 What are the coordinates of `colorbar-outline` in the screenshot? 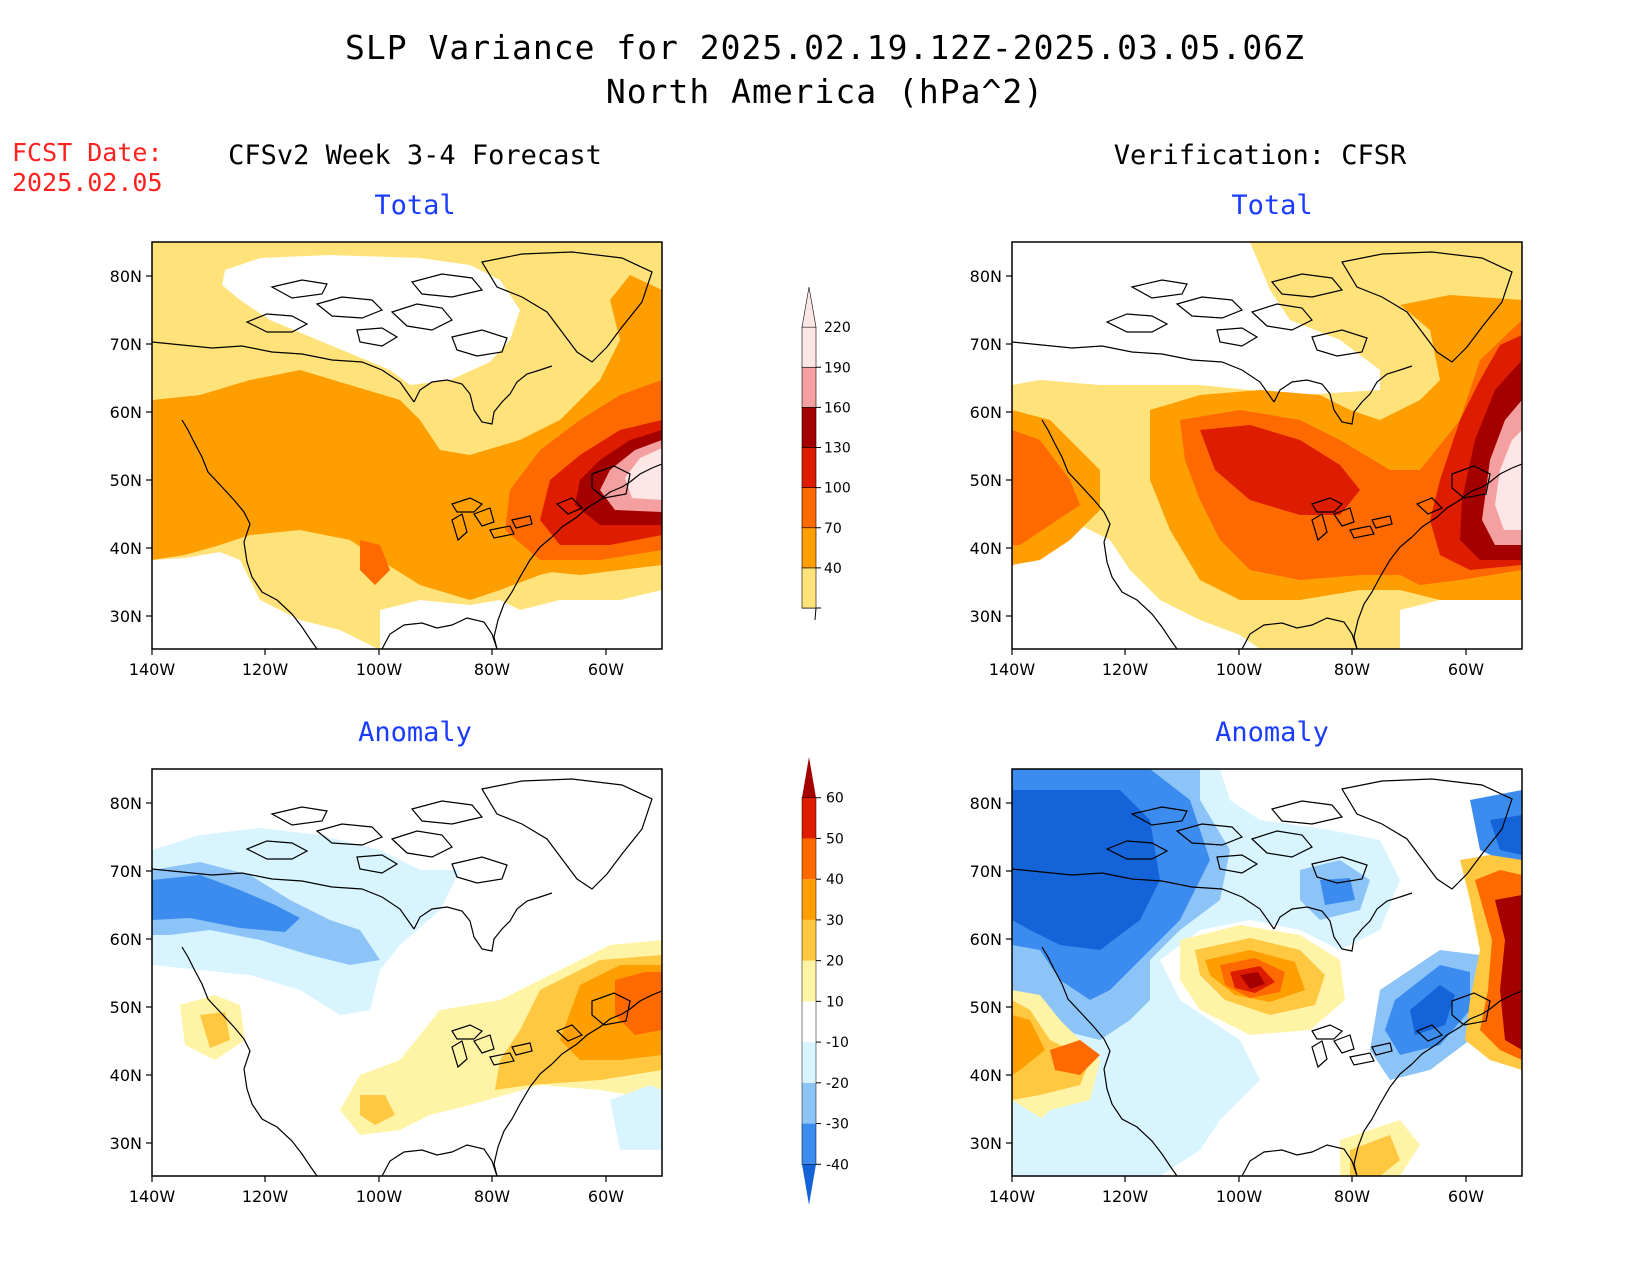 It's located at (809, 981).